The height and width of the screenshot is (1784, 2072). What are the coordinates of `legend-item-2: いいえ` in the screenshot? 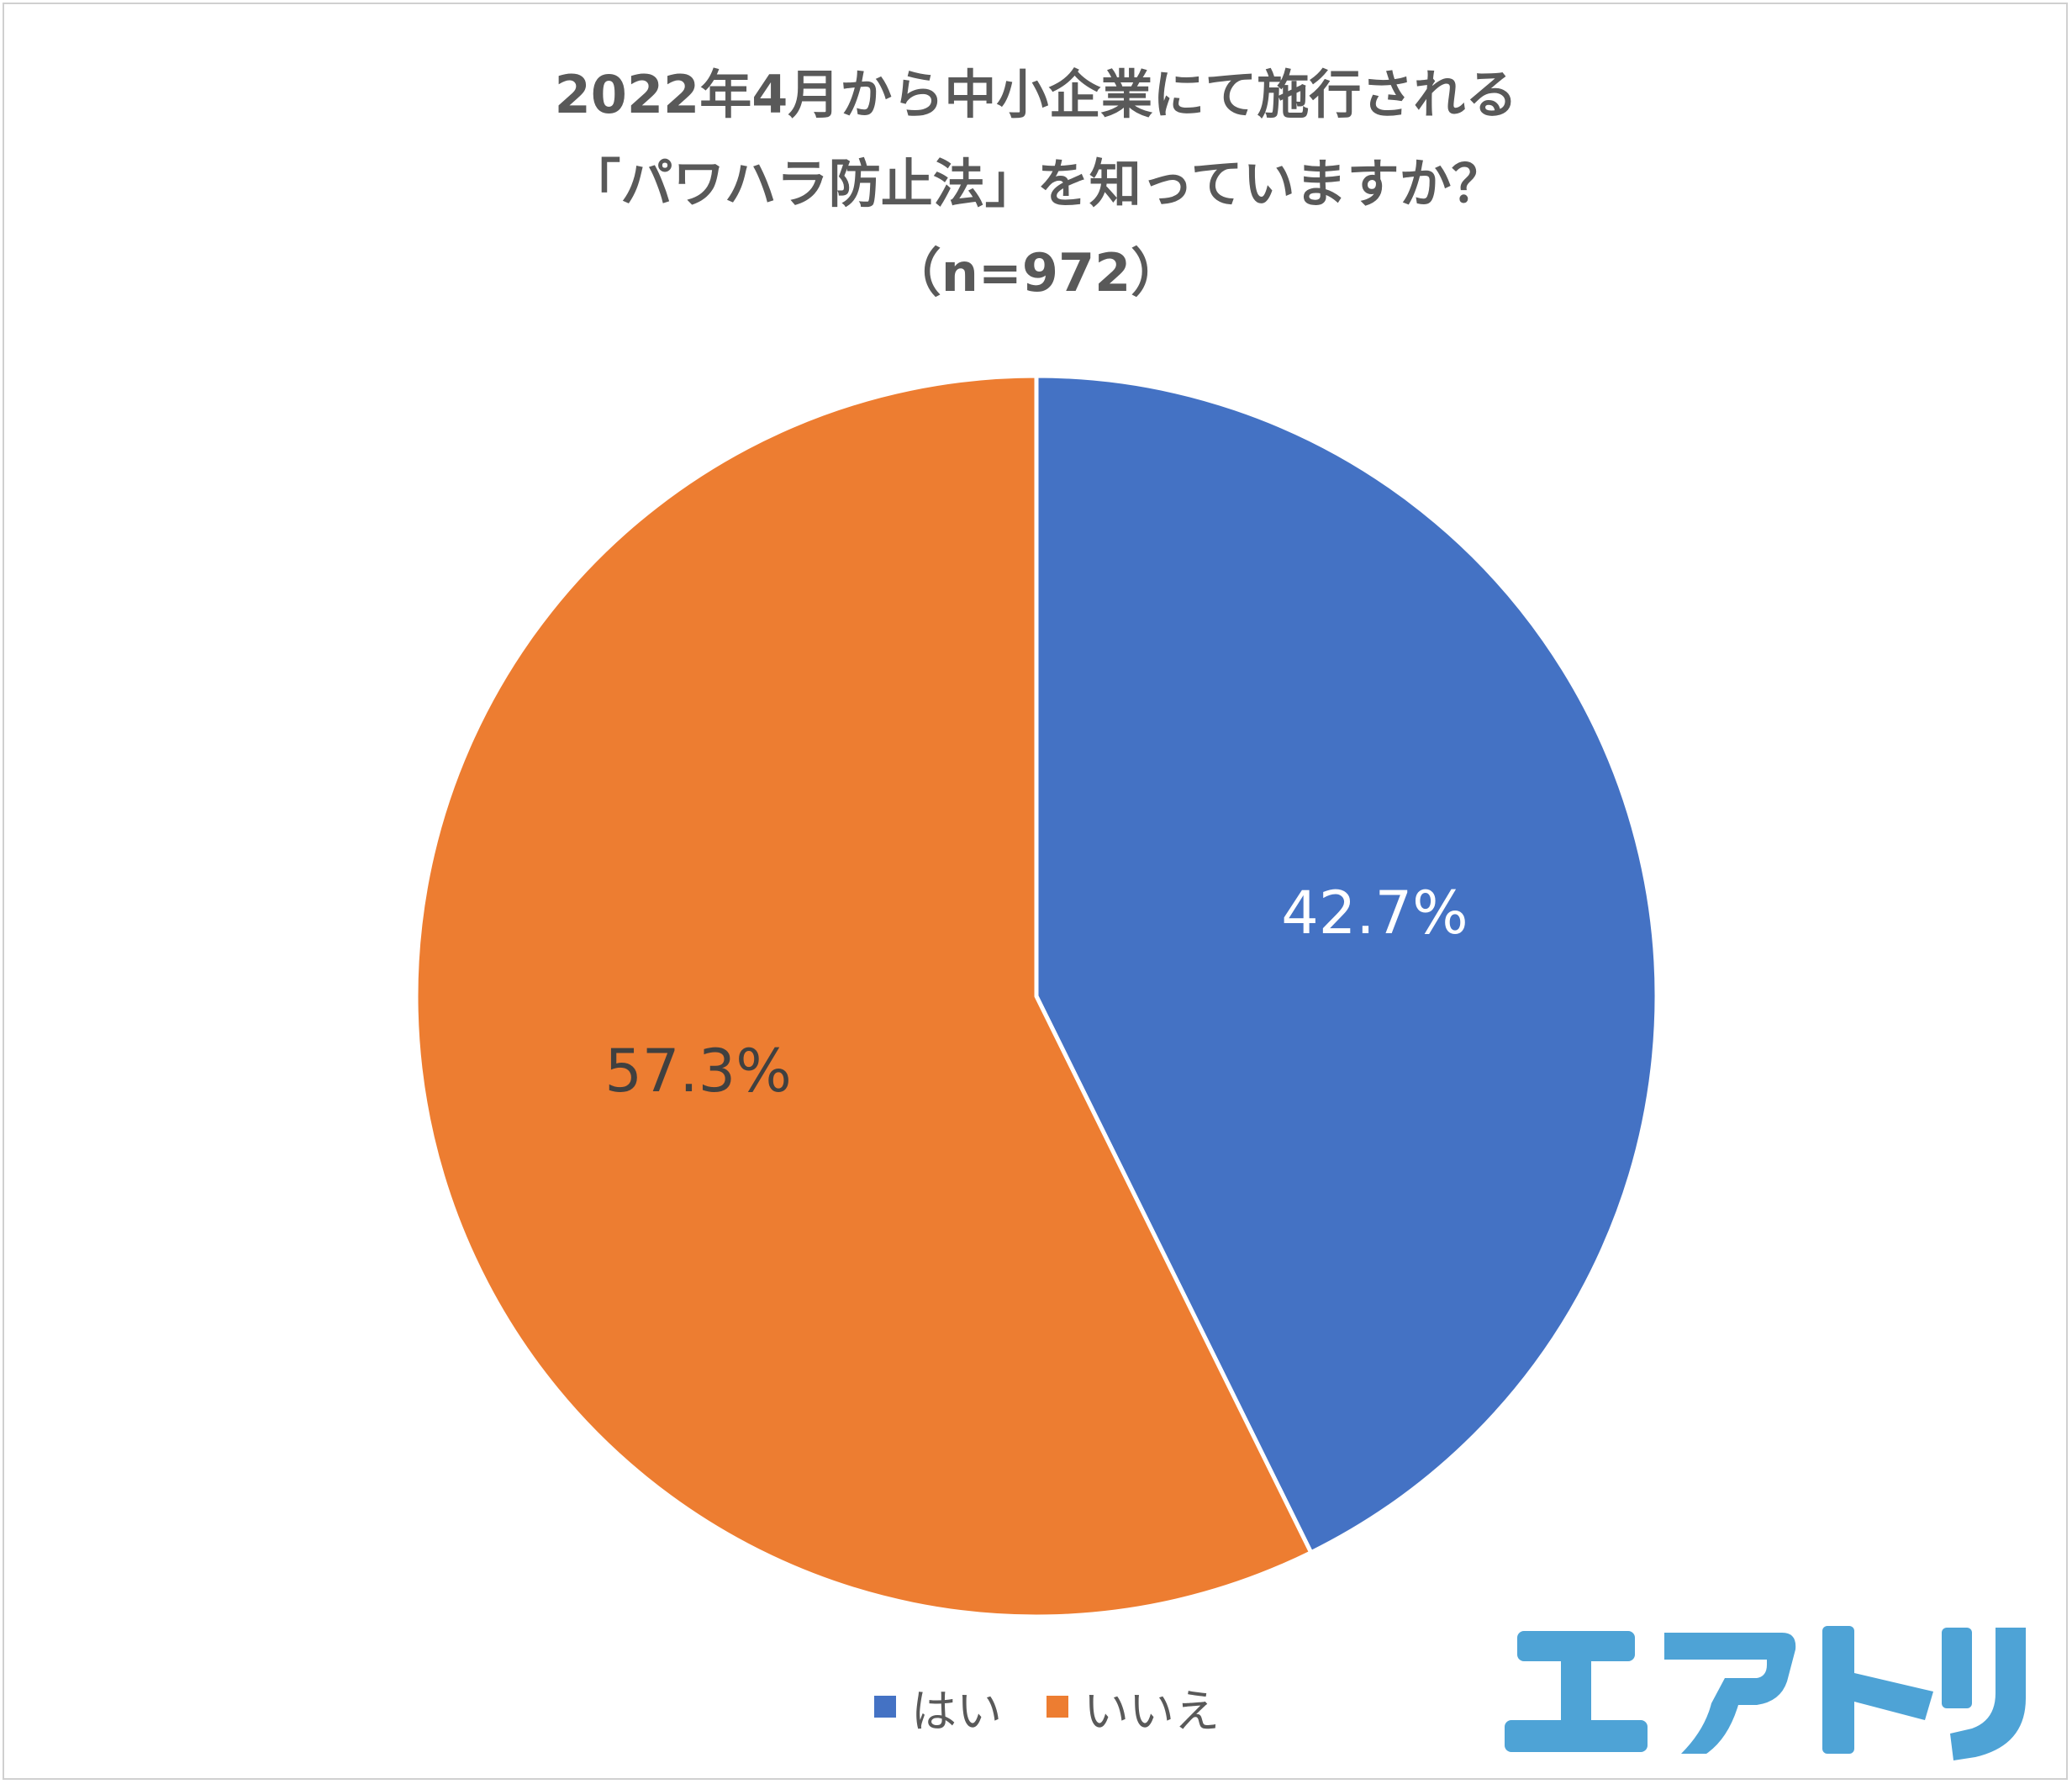 It's located at (1133, 1706).